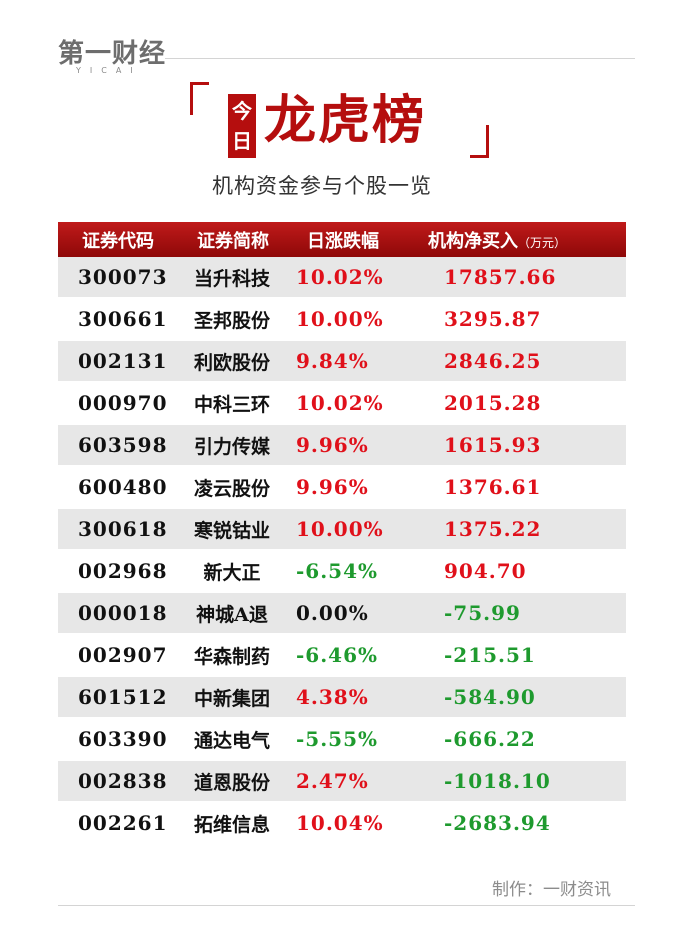 This screenshot has height=937, width=685. What do you see at coordinates (500, 277) in the screenshot?
I see `net-buy: 17857.66` at bounding box center [500, 277].